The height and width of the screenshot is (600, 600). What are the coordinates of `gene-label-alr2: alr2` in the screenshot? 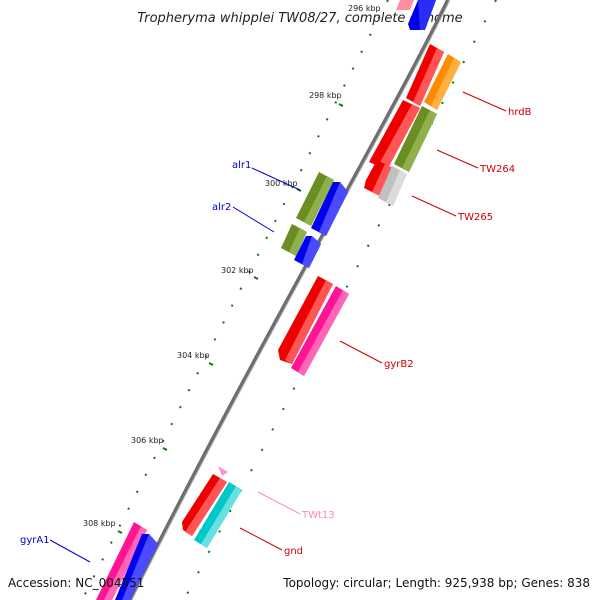 It's located at (221, 207).